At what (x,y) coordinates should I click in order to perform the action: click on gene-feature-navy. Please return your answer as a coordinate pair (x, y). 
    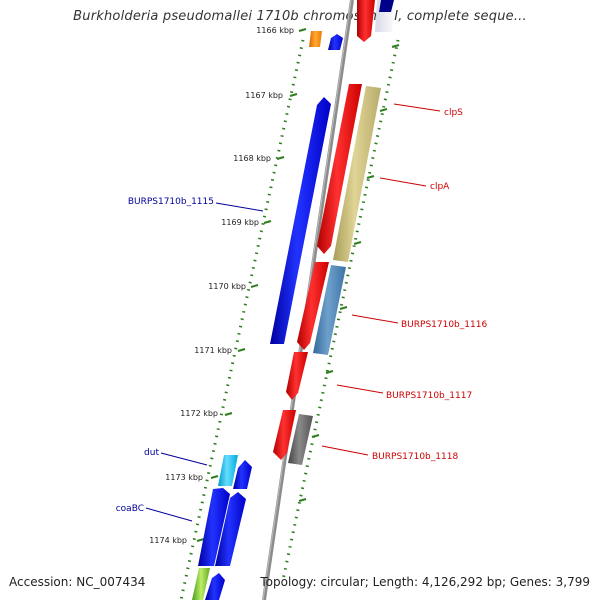
    Looking at the image, I should click on (386, 6).